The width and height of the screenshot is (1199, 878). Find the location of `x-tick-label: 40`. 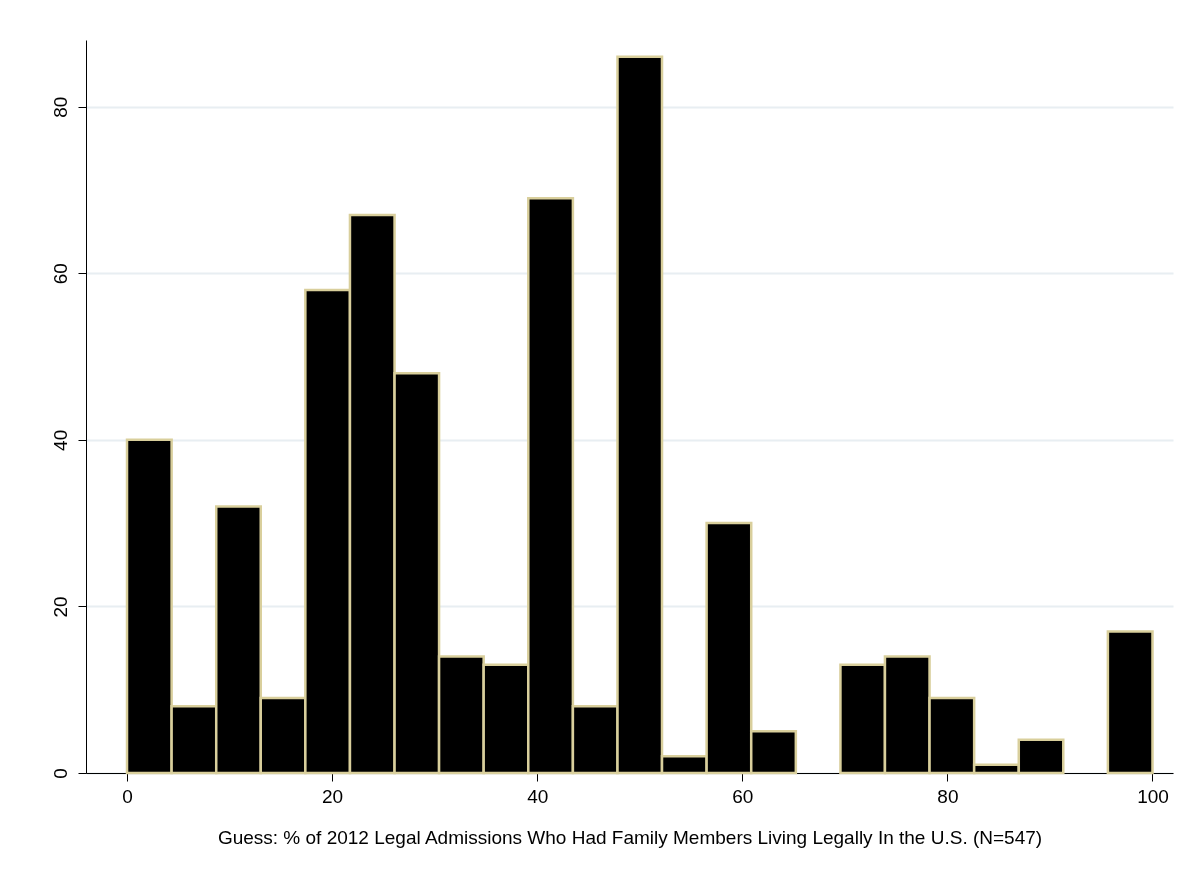

x-tick-label: 40 is located at coordinates (538, 796).